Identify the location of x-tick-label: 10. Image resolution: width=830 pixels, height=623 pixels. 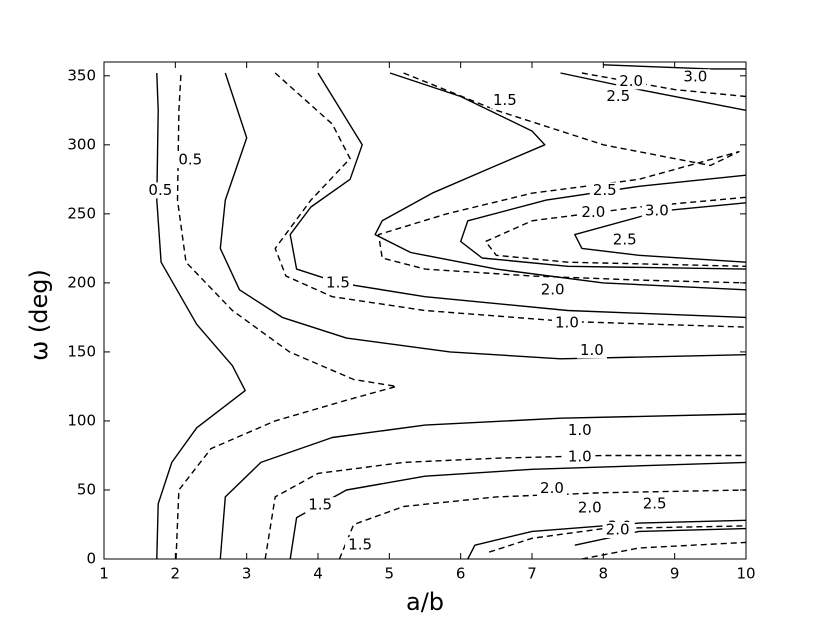
(745, 574).